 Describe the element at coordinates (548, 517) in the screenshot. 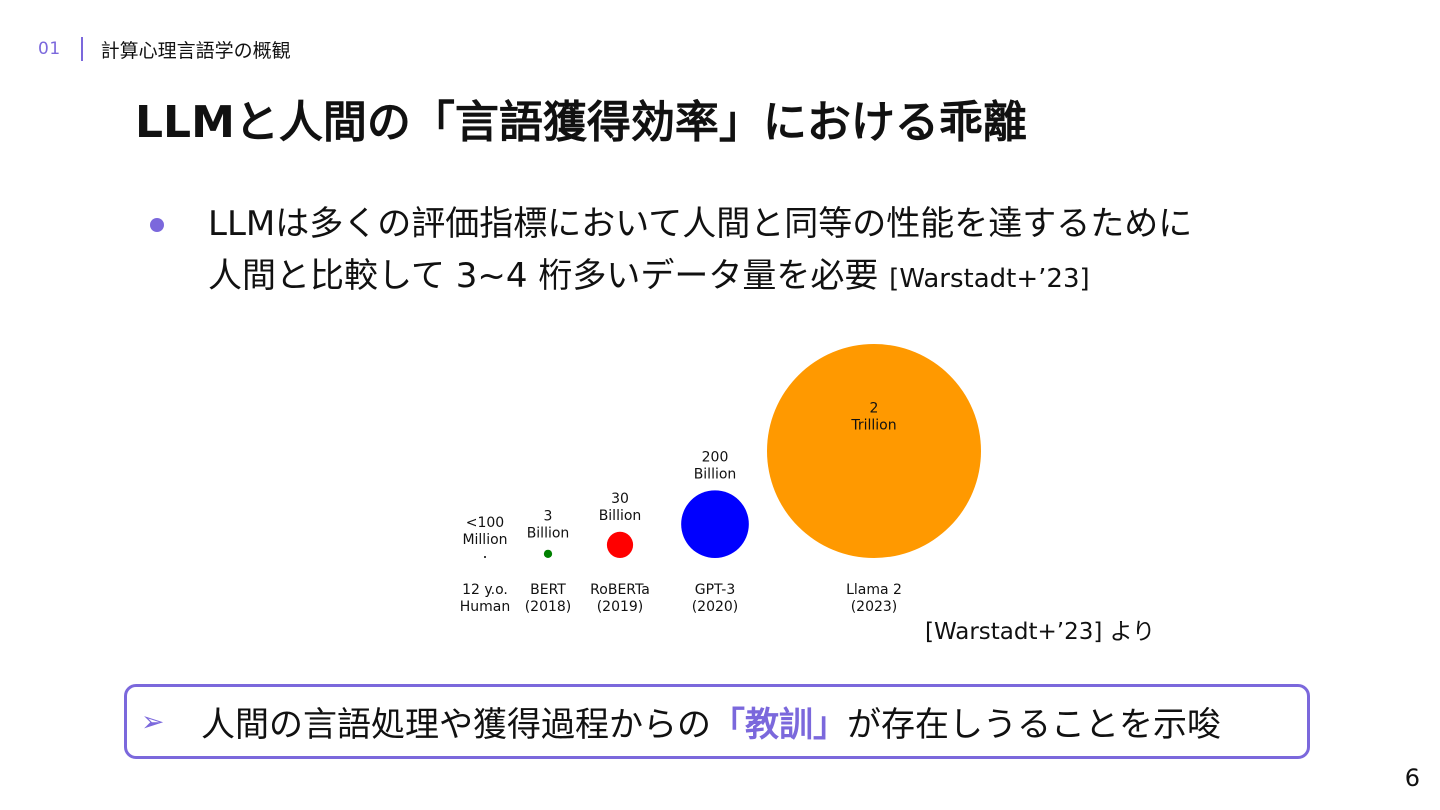

I see `bubble-amount-label: 3` at that location.